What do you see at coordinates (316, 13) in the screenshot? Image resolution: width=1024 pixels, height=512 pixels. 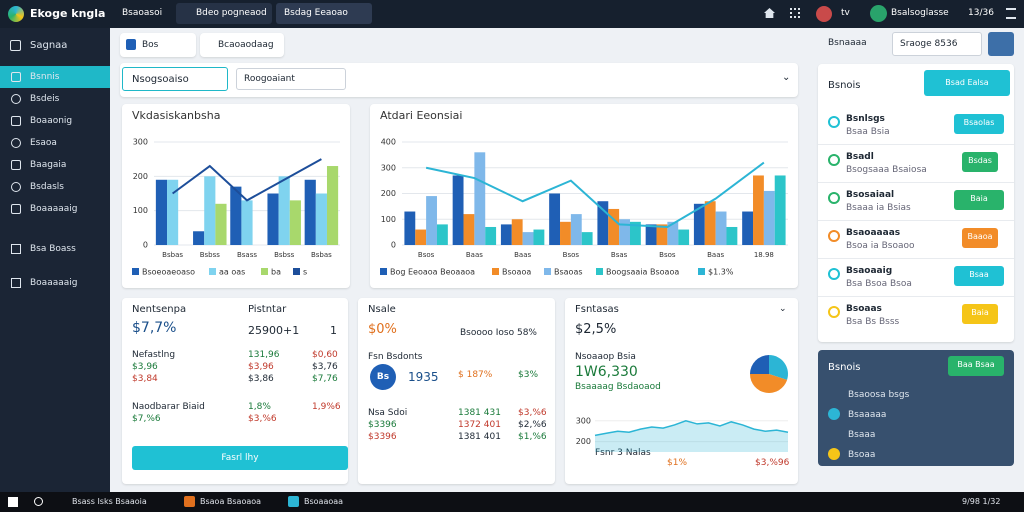 I see `header-tab: Bsdag Eeaoao` at bounding box center [316, 13].